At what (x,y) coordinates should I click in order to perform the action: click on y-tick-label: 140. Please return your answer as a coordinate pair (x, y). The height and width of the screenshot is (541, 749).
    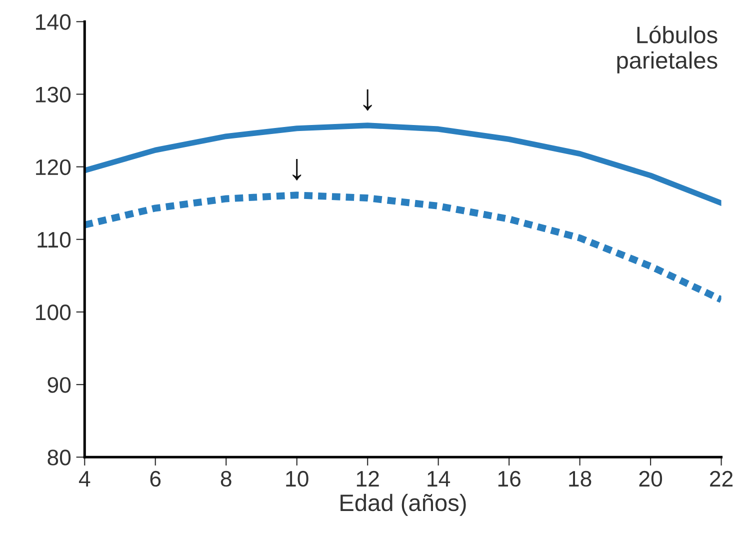
    Looking at the image, I should click on (53, 22).